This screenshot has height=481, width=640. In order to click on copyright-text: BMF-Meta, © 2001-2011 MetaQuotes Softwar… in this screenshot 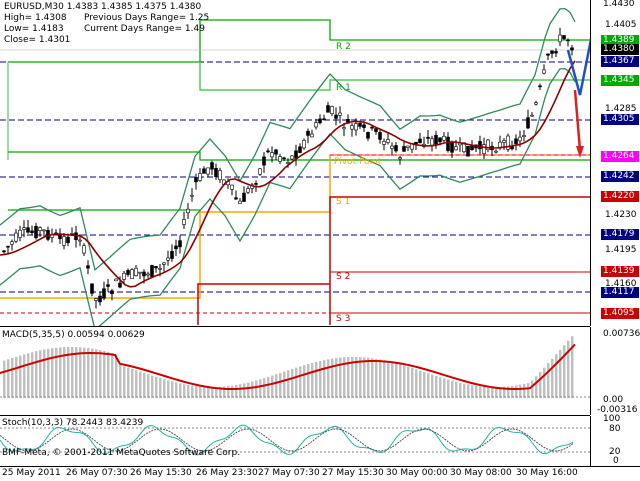, I will do `click(121, 453)`.